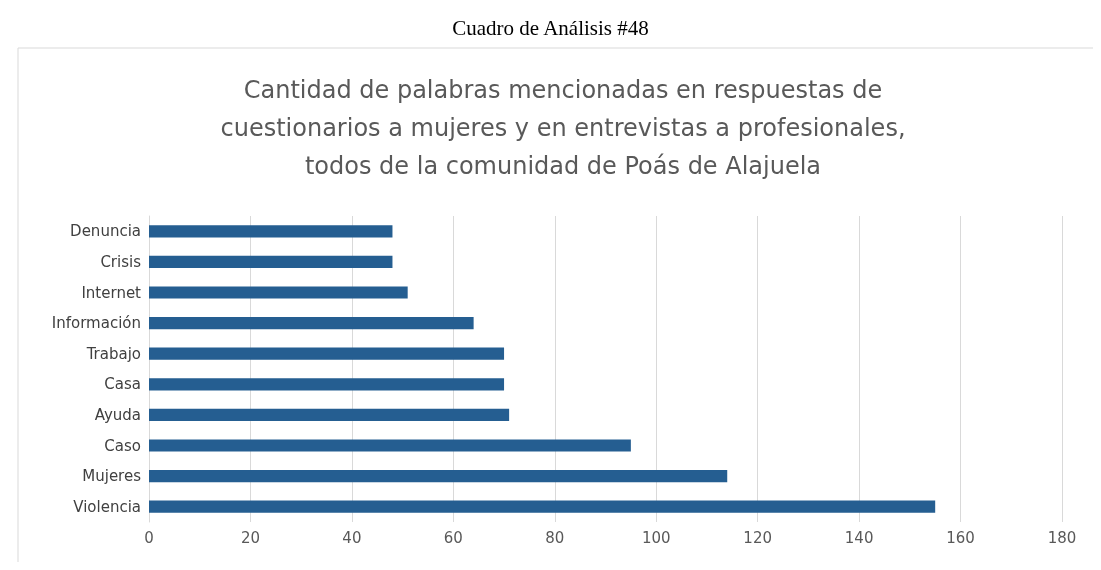 The width and height of the screenshot is (1101, 570). Describe the element at coordinates (122, 445) in the screenshot. I see `y-tick-label: Caso` at that location.